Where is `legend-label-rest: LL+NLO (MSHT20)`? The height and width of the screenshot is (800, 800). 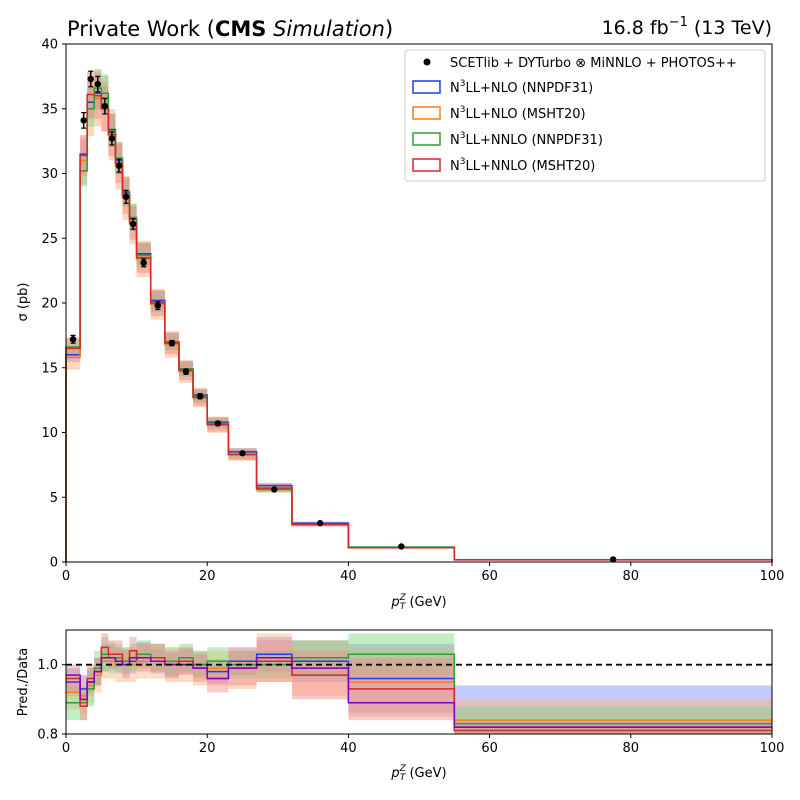
legend-label-rest: LL+NLO (MSHT20) is located at coordinates (525, 114).